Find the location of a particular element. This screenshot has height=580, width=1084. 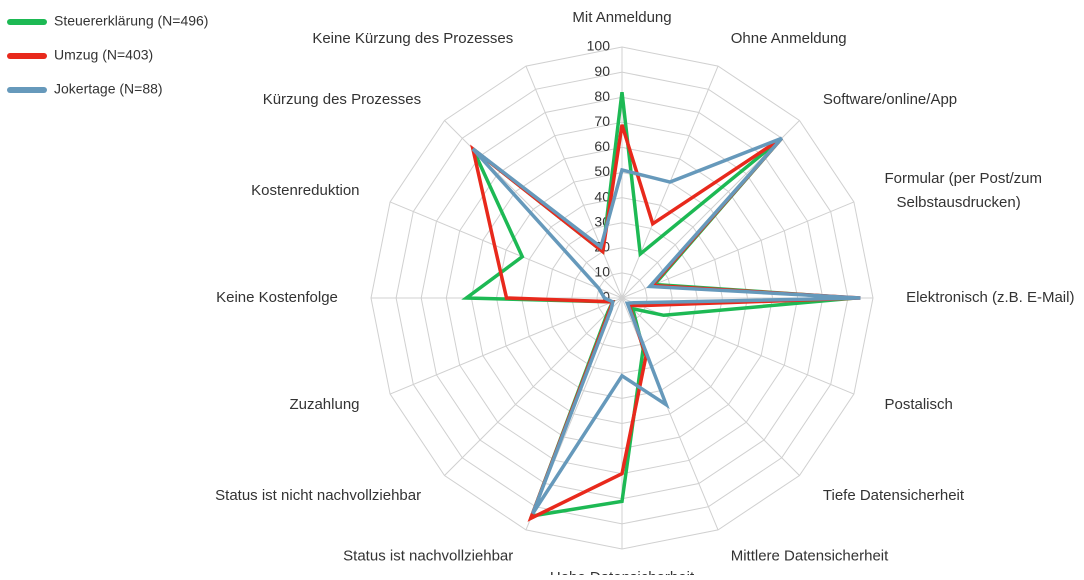

r-tick-label: 60 is located at coordinates (602, 146).